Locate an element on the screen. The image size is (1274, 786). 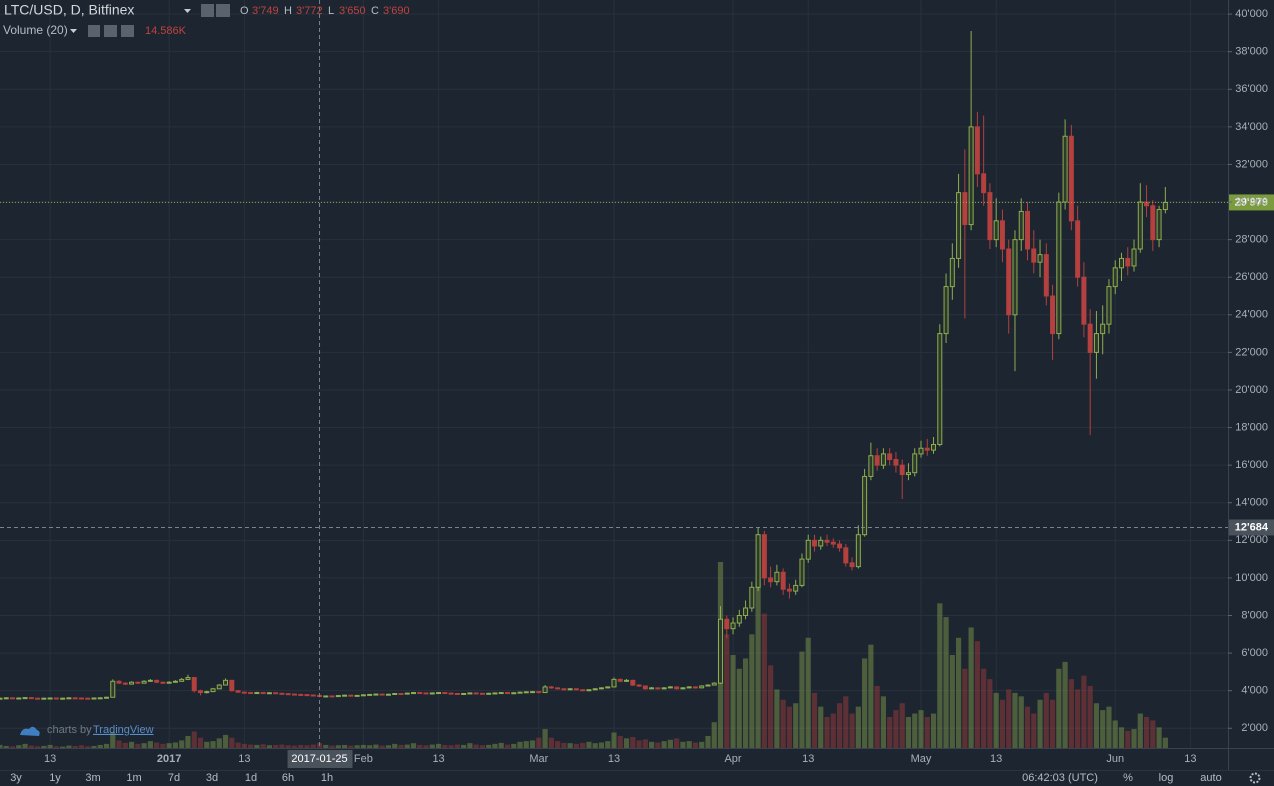
range-button: 3m is located at coordinates (92, 778).